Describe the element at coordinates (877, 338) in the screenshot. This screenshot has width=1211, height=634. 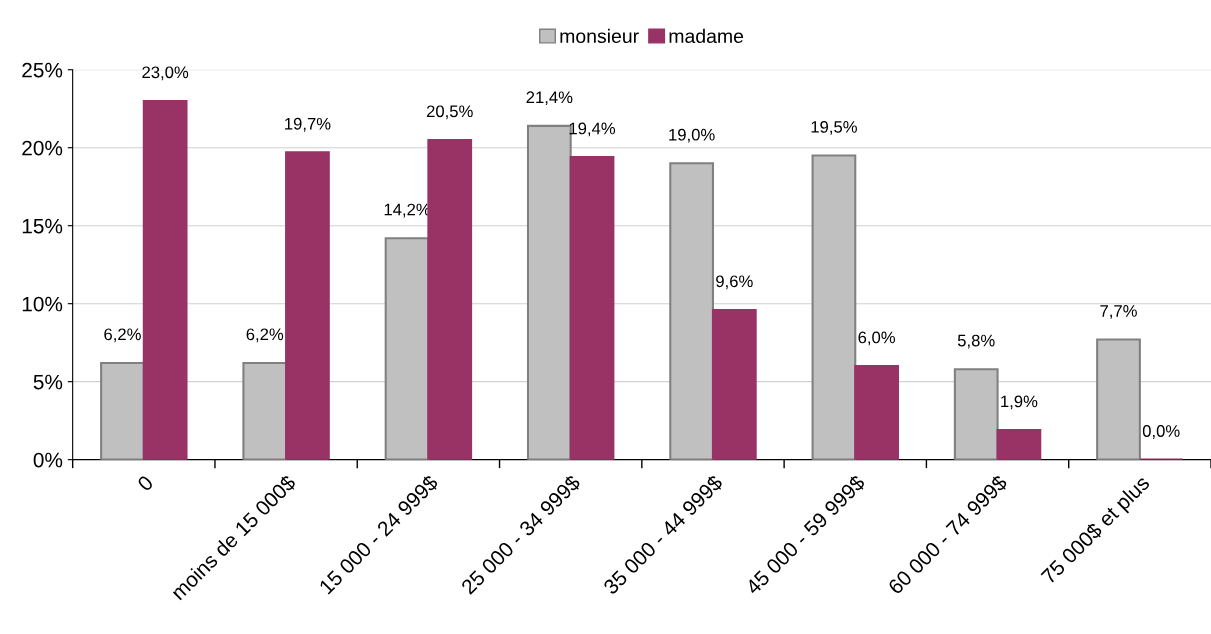
I see `data-label: 6,0%` at that location.